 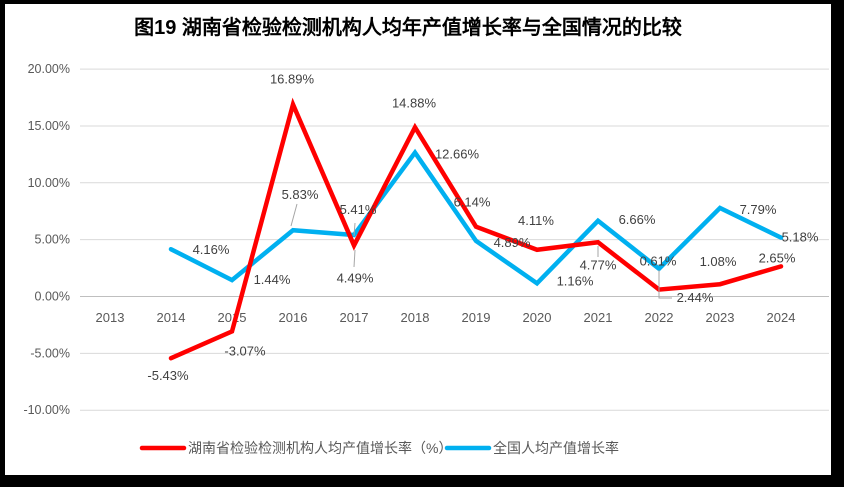 I want to click on x-axis-year-label: 2014, so click(x=171, y=317).